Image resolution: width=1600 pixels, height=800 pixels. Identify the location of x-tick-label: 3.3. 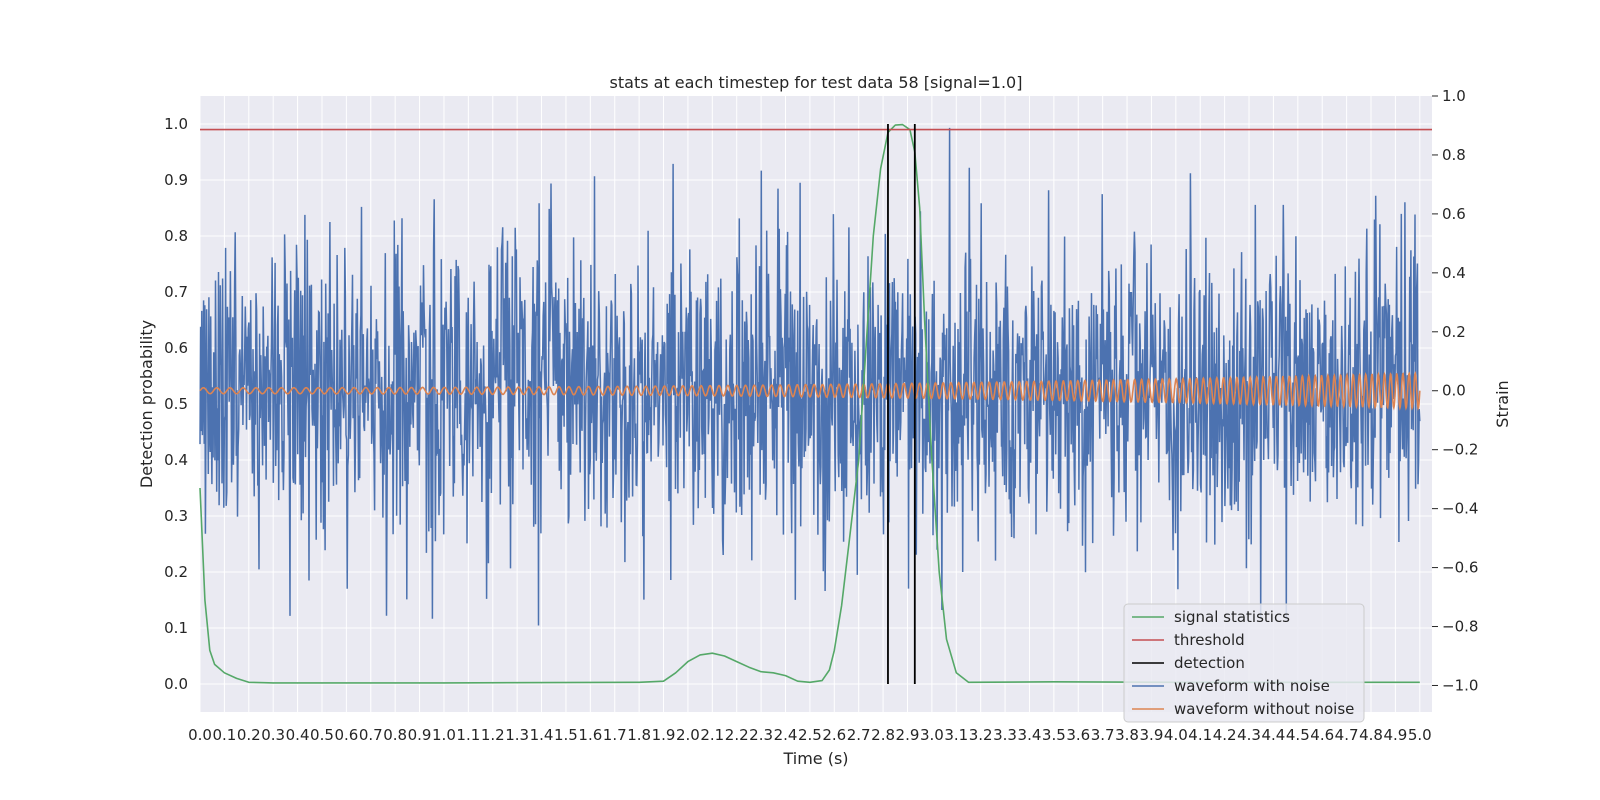
(1005, 735).